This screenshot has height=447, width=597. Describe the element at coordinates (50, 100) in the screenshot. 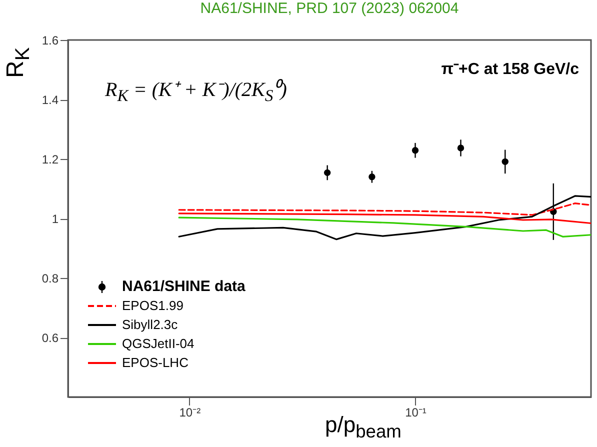

I see `y-tick-label: 1.4` at that location.